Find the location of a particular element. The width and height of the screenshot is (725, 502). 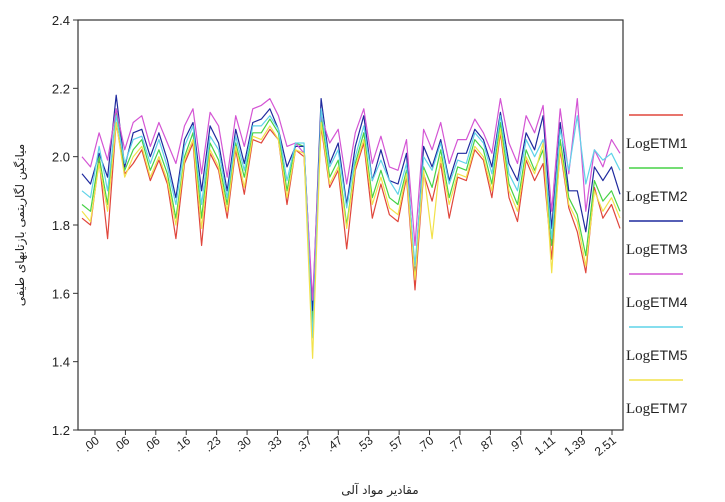

x-tick-label: .16 is located at coordinates (182, 444).